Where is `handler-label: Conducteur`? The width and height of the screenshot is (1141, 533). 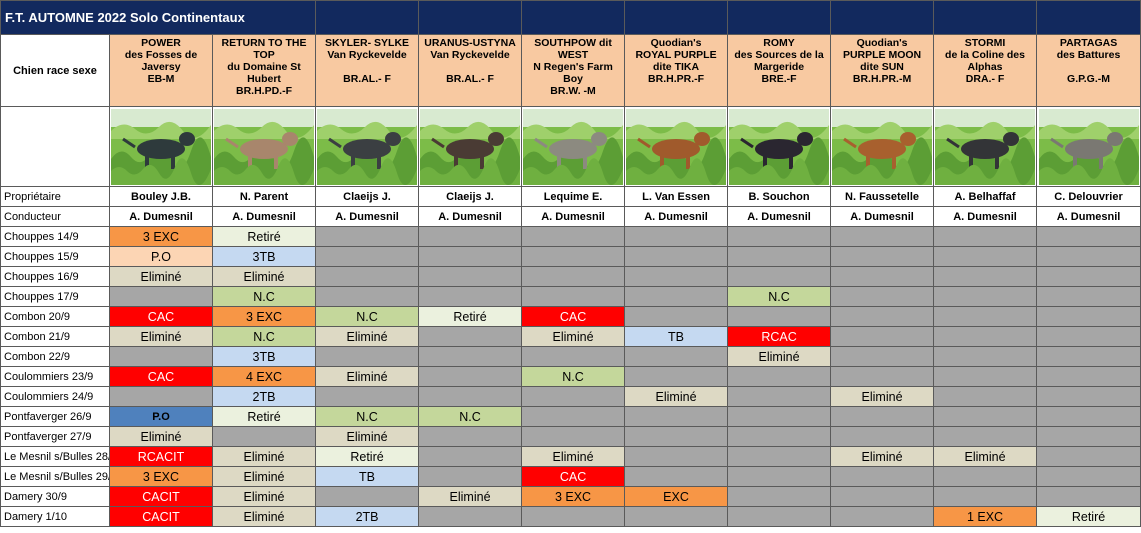 handler-label: Conducteur is located at coordinates (55, 216).